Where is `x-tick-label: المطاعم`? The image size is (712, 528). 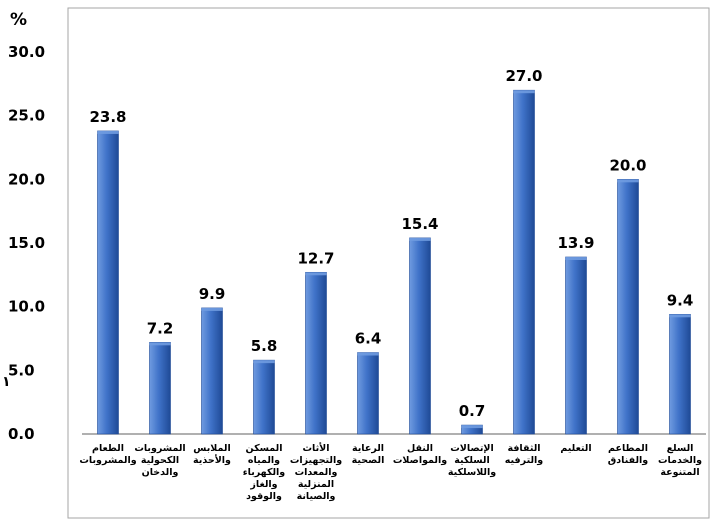 x-tick-label: المطاعم is located at coordinates (628, 448).